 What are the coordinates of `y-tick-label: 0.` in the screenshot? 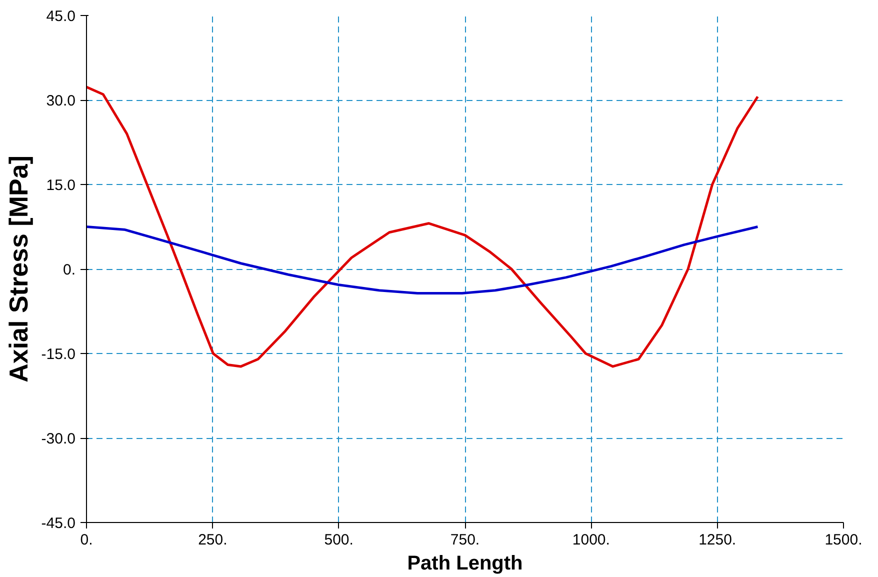 It's located at (69, 270).